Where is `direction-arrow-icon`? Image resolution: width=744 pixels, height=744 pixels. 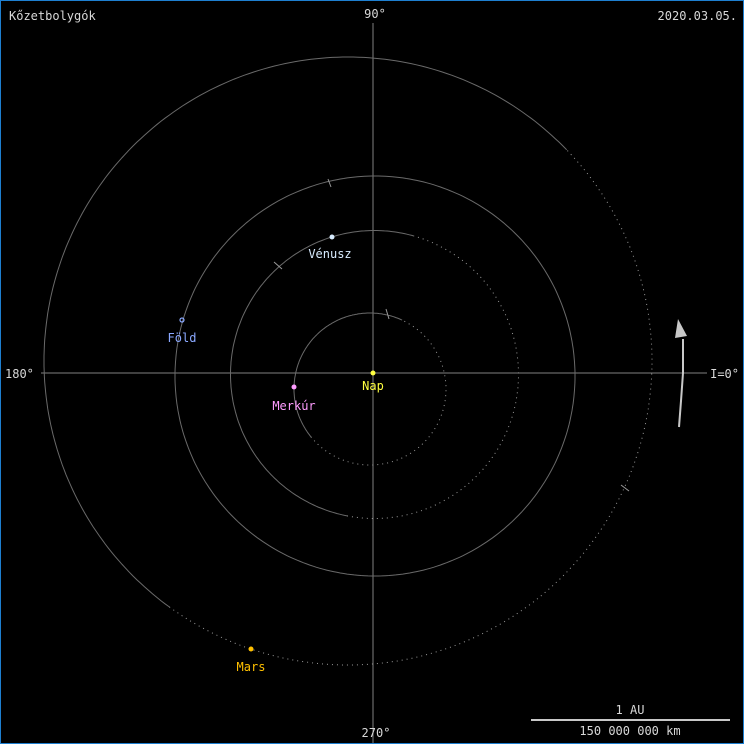 direction-arrow-icon is located at coordinates (681, 373).